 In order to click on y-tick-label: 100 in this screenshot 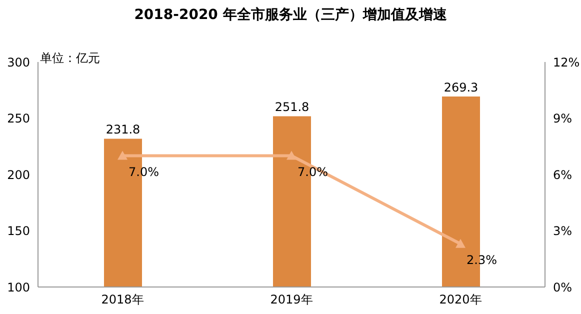, I will do `click(18, 287)`.